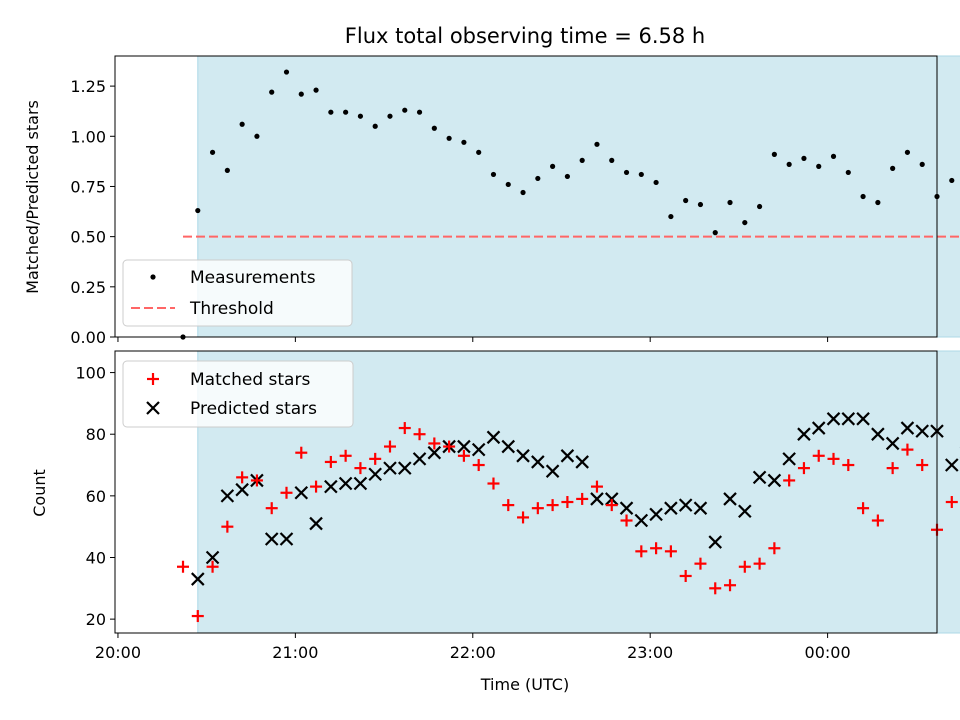  Describe the element at coordinates (250, 380) in the screenshot. I see `legend-matched-label: Matched stars` at that location.